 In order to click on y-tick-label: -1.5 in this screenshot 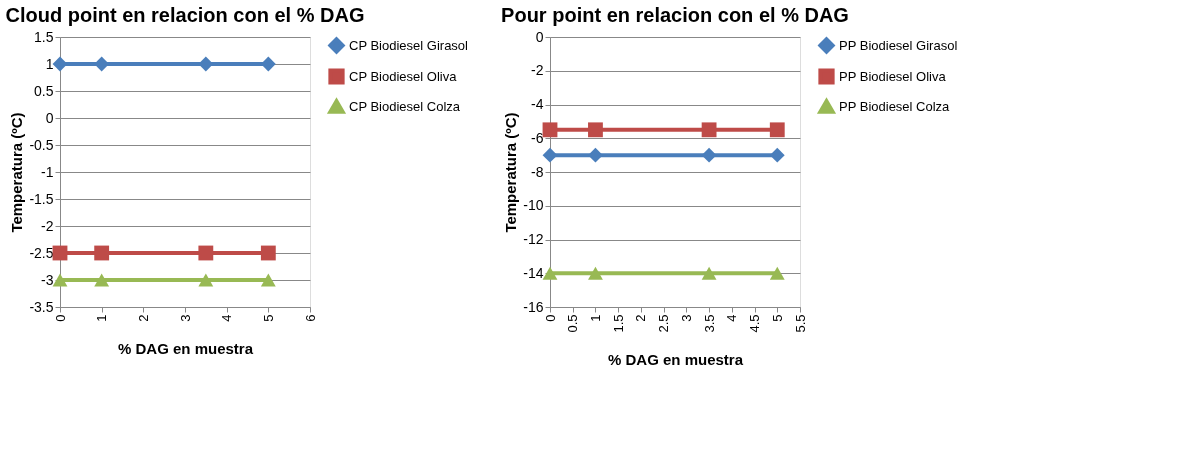, I will do `click(41, 198)`.